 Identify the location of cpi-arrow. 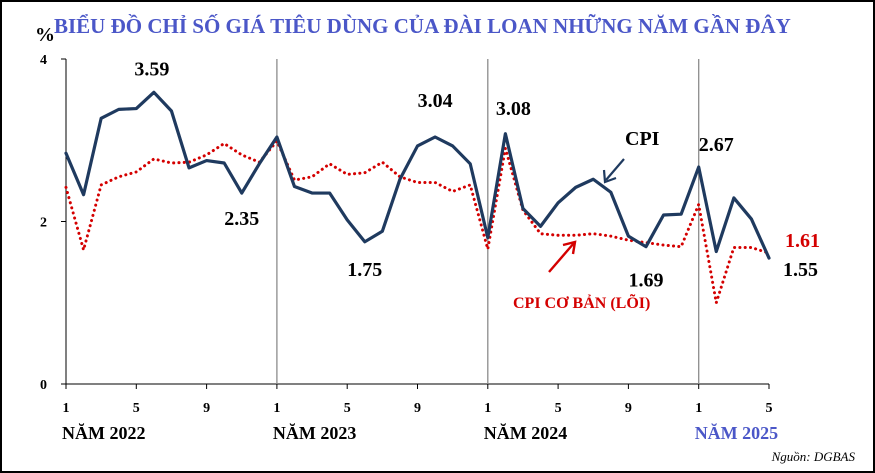
(615, 169).